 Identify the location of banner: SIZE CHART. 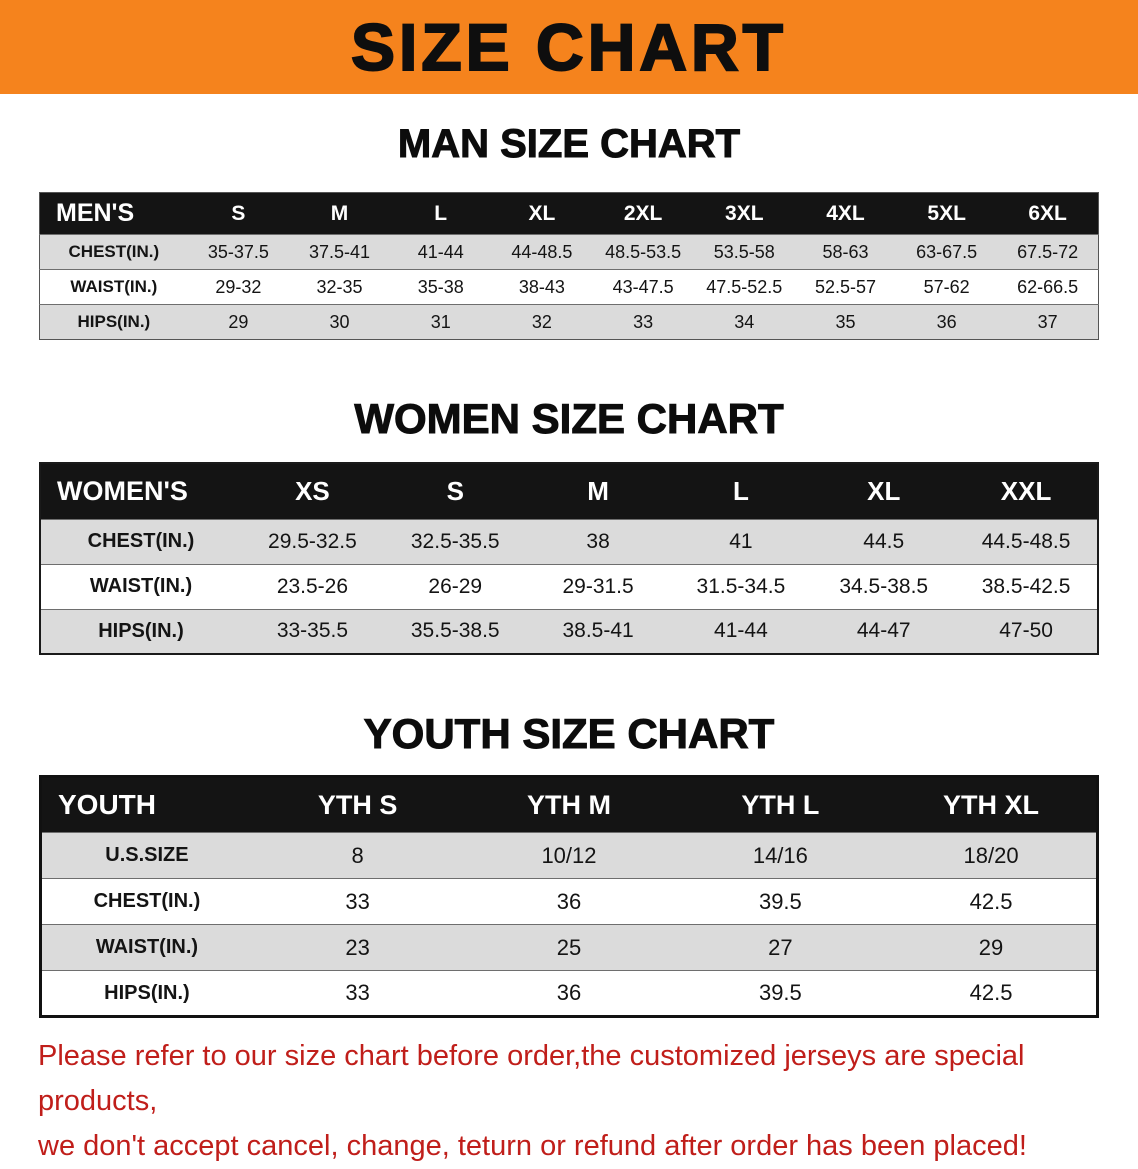
(569, 47).